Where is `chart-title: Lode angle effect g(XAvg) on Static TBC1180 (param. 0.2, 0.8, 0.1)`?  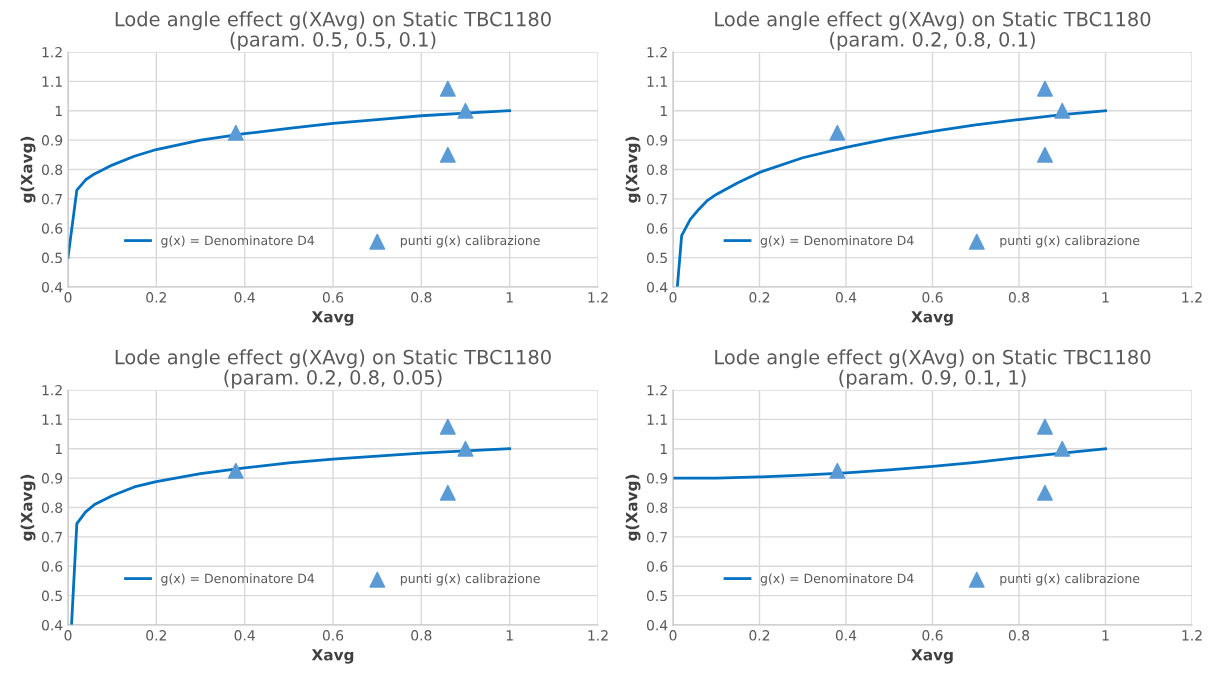
chart-title: Lode angle effect g(XAvg) on Static TBC1180 (param. 0.2, 0.8, 0.1) is located at coordinates (933, 31).